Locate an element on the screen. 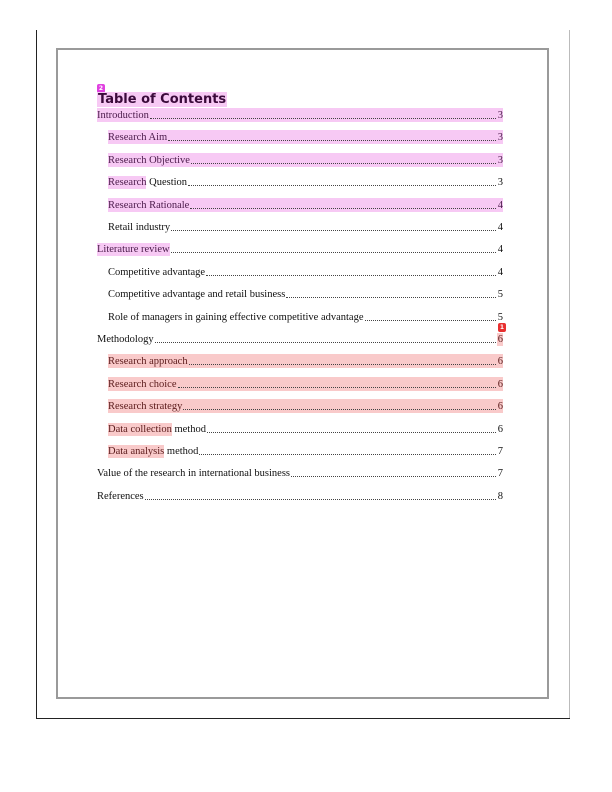 This screenshot has height=792, width=612. page-edge-left is located at coordinates (36, 374).